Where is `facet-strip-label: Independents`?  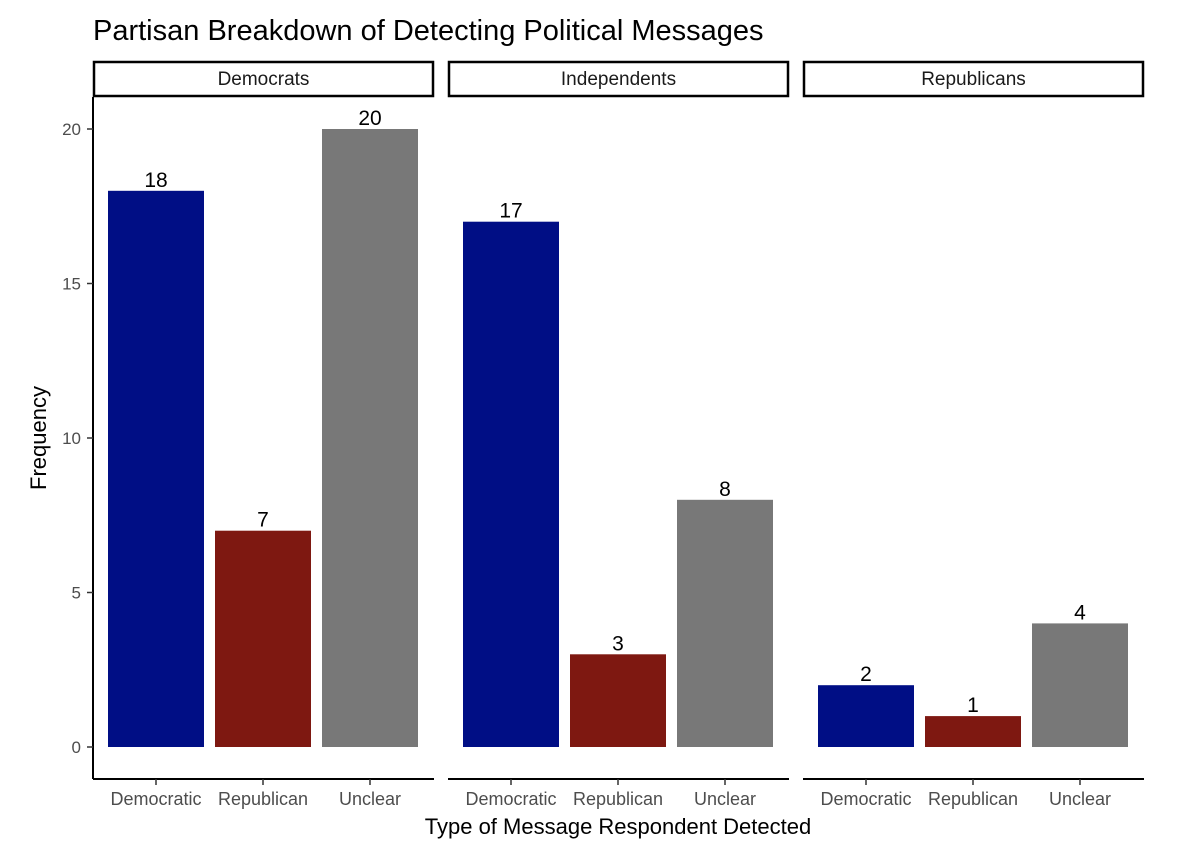 facet-strip-label: Independents is located at coordinates (618, 79).